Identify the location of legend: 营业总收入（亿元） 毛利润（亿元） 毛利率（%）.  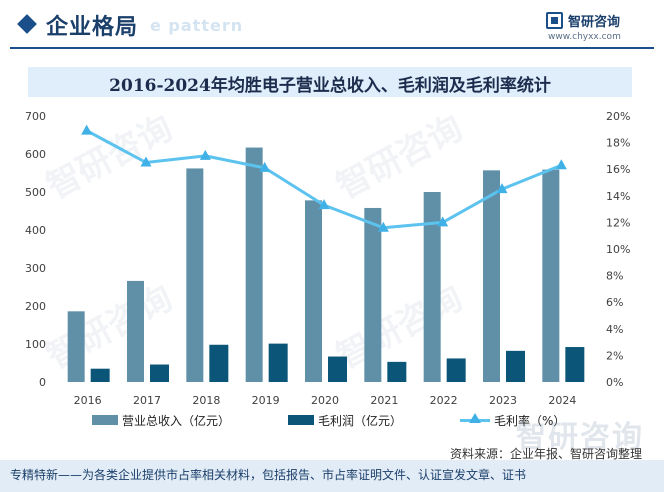
(332, 421).